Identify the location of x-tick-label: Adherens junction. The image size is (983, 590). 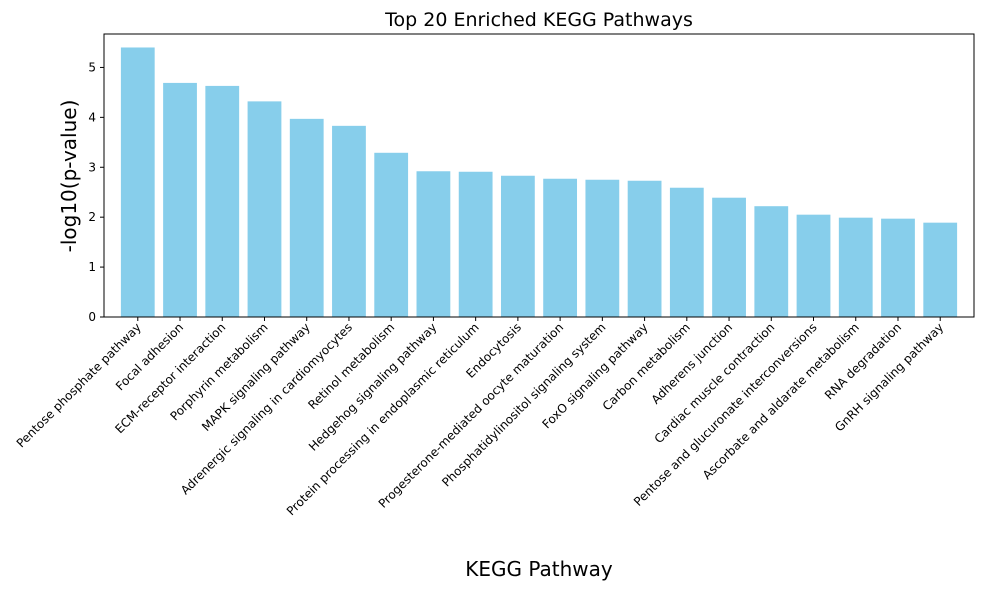
(692, 363).